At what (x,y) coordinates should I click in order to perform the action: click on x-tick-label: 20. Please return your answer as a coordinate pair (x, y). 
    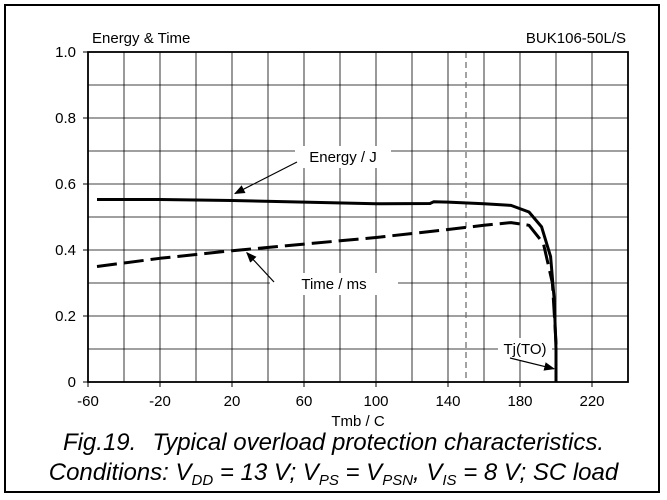
    Looking at the image, I should click on (232, 401).